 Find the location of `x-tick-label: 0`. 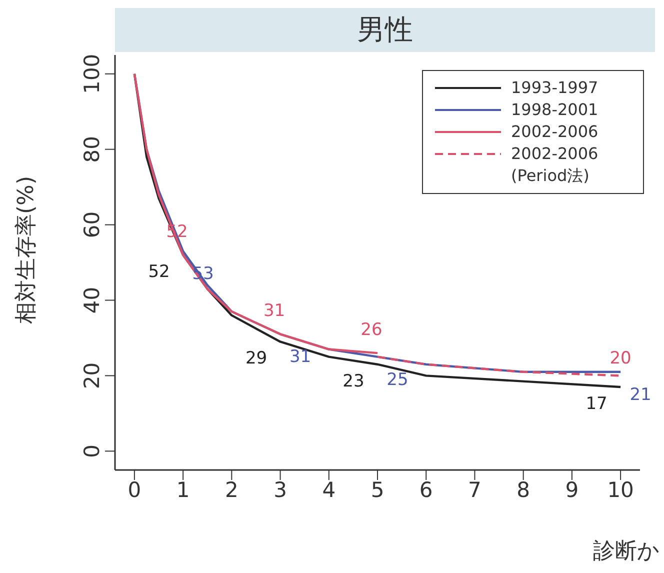

x-tick-label: 0 is located at coordinates (135, 490).